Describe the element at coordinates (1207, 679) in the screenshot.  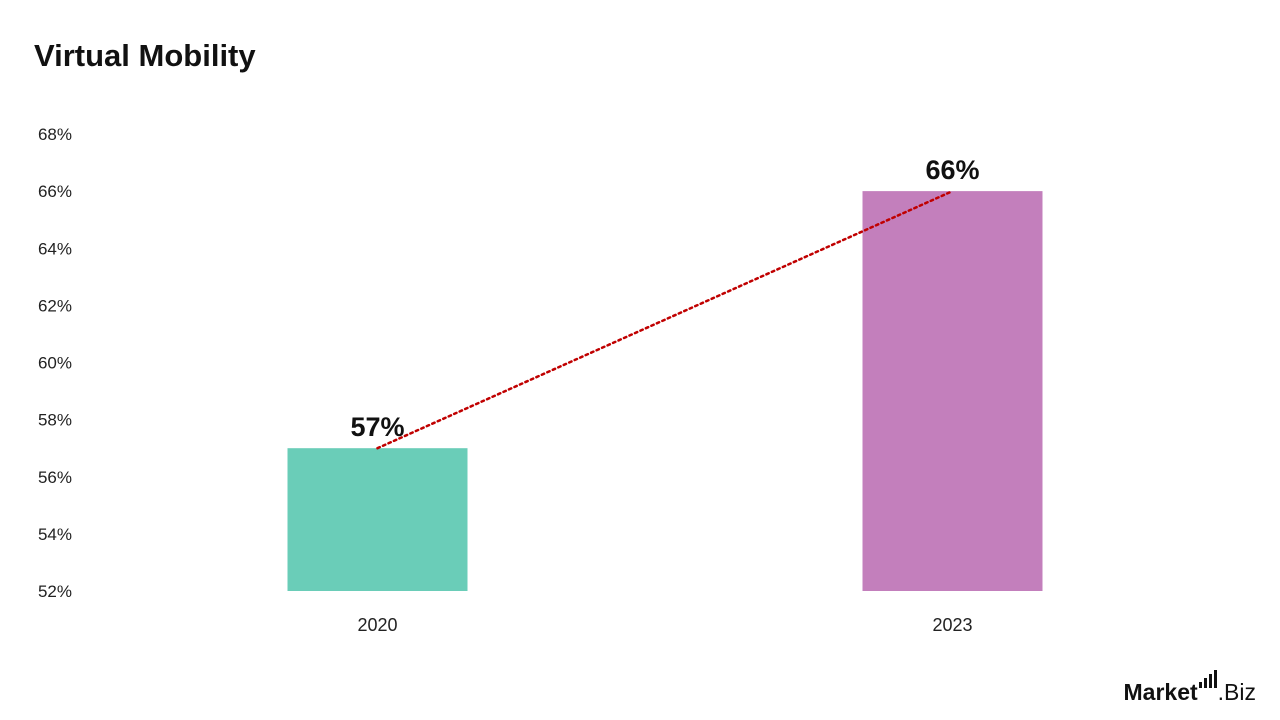
I see `logo-bars-icon` at that location.